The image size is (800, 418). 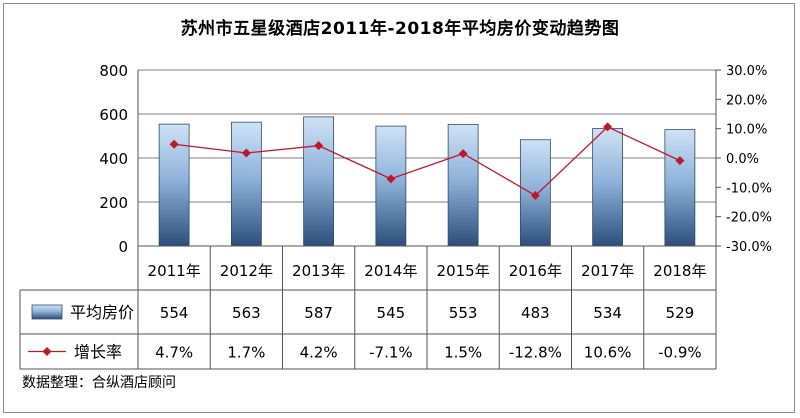 What do you see at coordinates (391, 313) in the screenshot?
I see `table-value: 545` at bounding box center [391, 313].